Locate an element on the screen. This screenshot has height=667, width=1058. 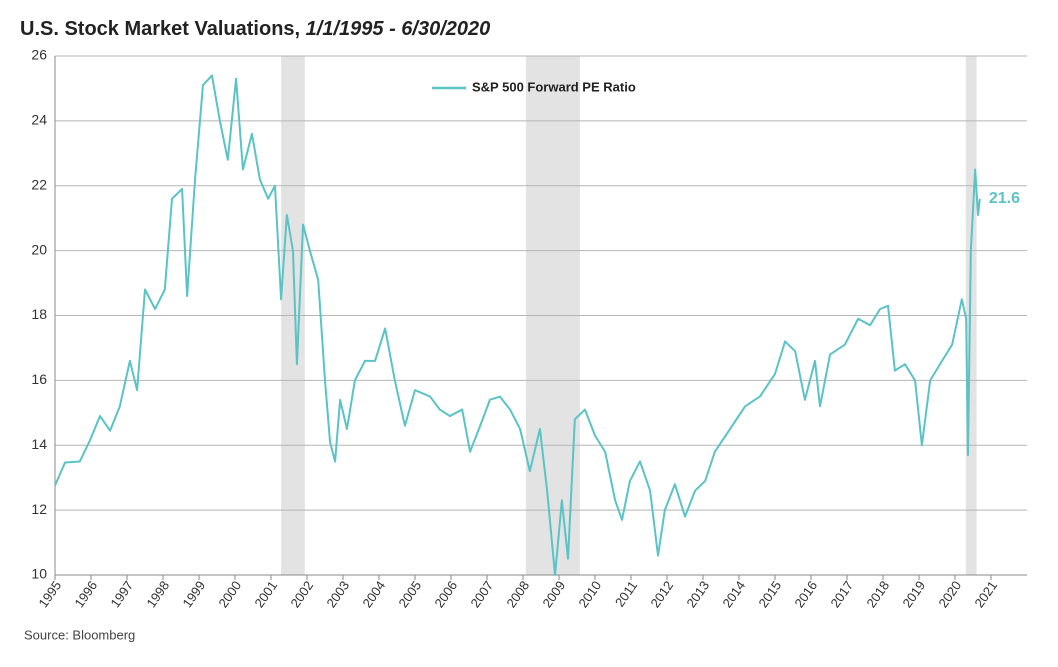
x-tick-label: 2021 is located at coordinates (985, 594).